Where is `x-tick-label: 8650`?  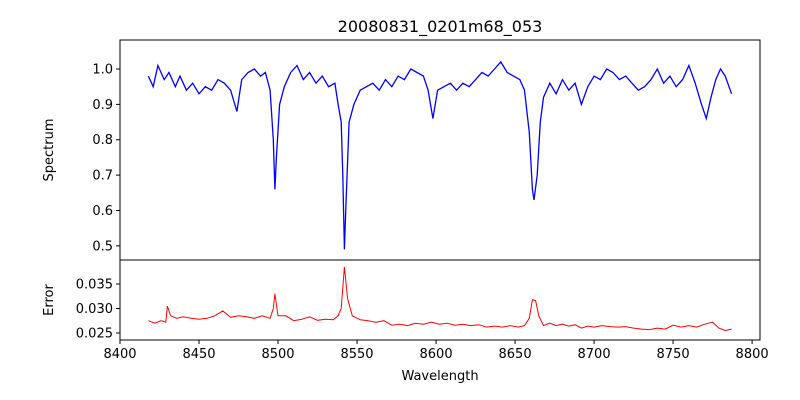
x-tick-label: 8650 is located at coordinates (515, 354).